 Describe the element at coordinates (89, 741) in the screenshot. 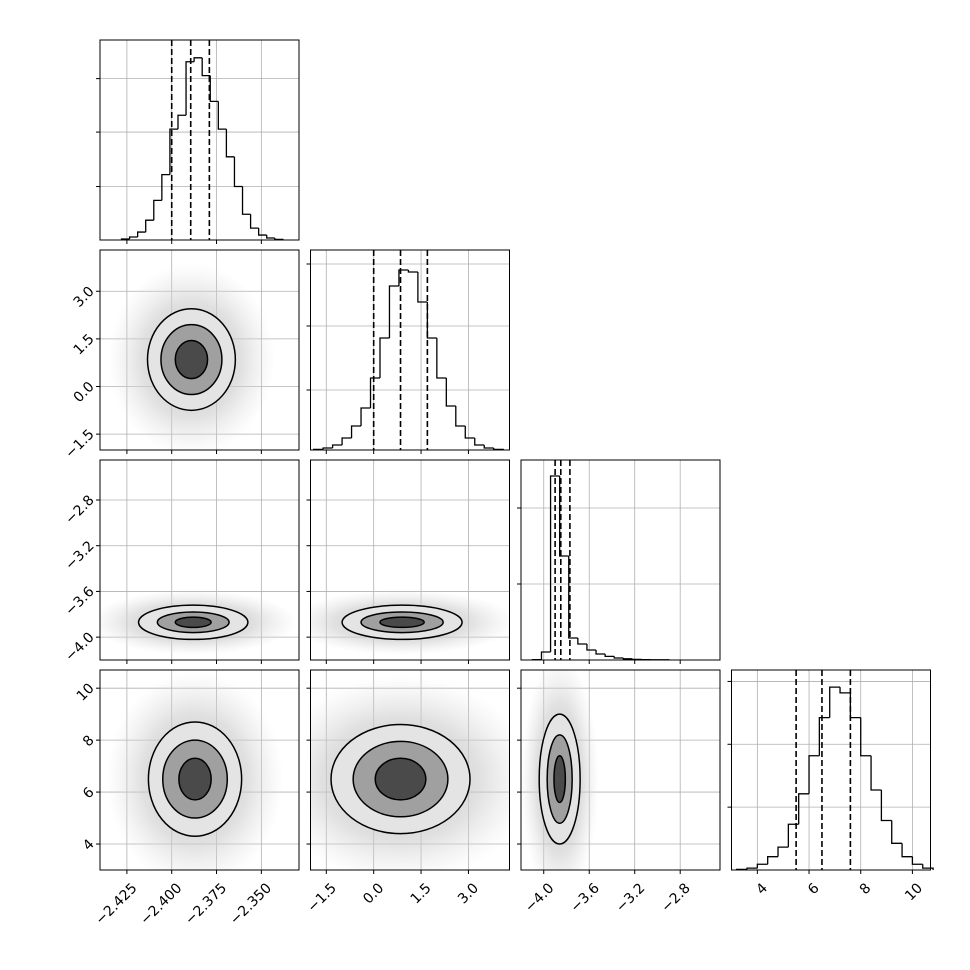

I see `y-tick-label: 8` at that location.